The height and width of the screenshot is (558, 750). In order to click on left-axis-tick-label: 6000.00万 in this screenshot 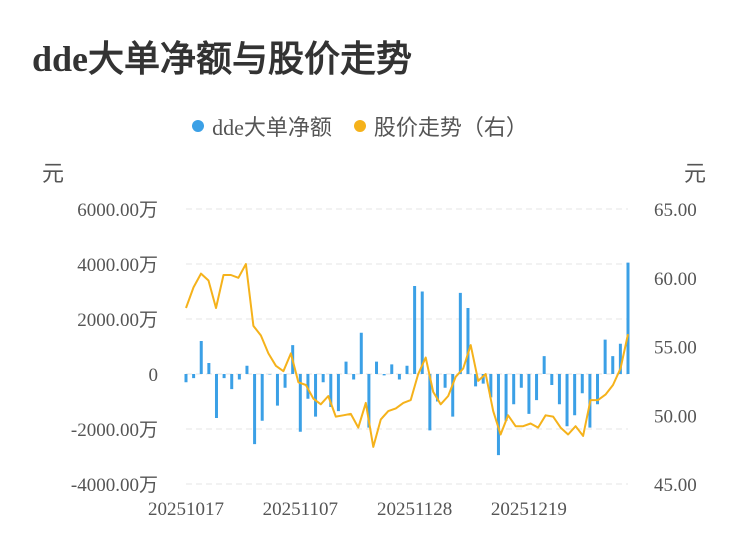, I will do `click(117, 210)`.